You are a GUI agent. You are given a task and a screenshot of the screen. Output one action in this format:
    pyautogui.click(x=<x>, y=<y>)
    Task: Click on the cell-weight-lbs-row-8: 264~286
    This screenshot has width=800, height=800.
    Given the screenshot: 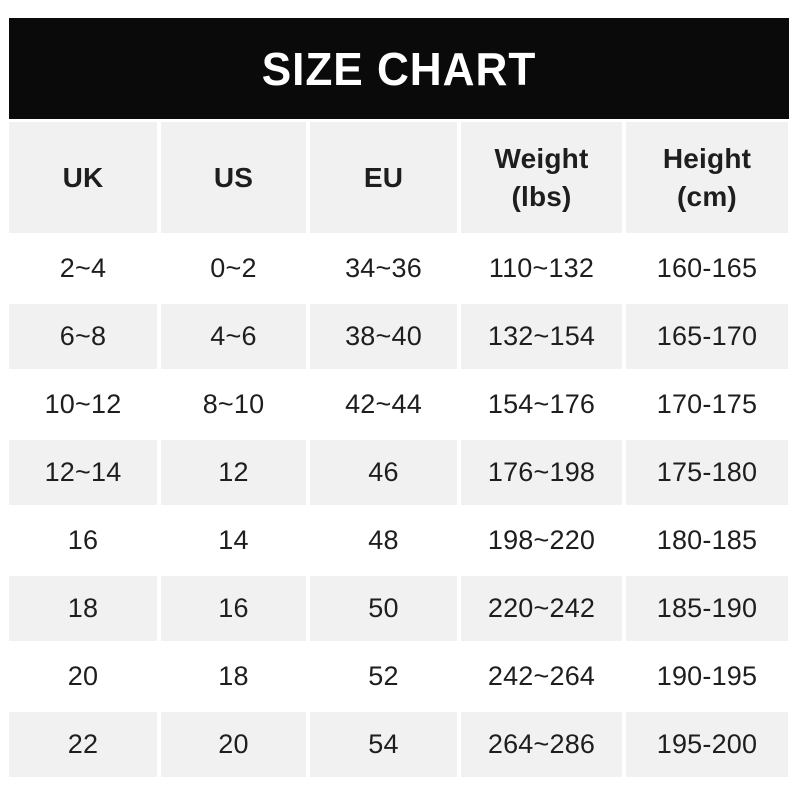 What is the action you would take?
    pyautogui.click(x=541, y=744)
    